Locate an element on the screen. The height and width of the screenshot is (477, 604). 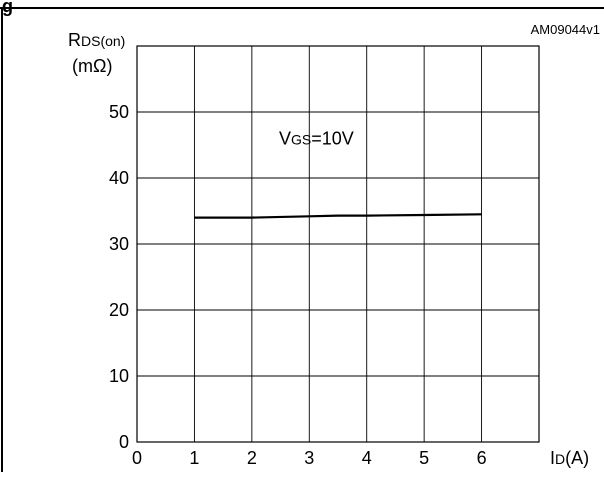
annotation-vgs: VGS=10V is located at coordinates (316, 138).